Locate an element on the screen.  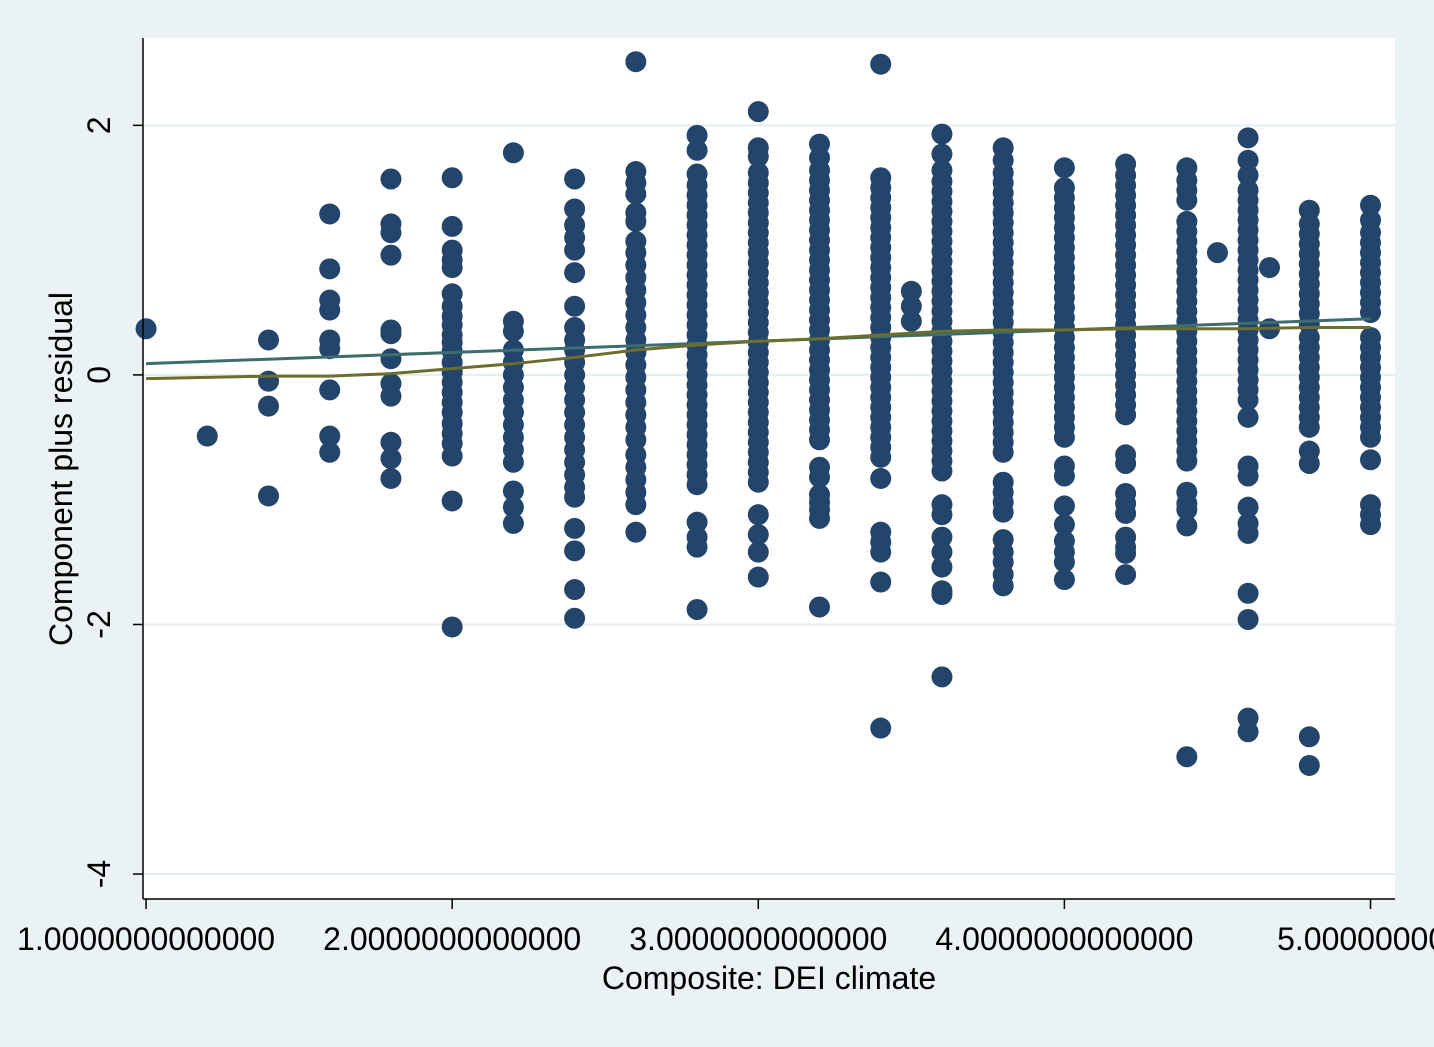
x-tick-label: 5.000000000 is located at coordinates (1355, 939).